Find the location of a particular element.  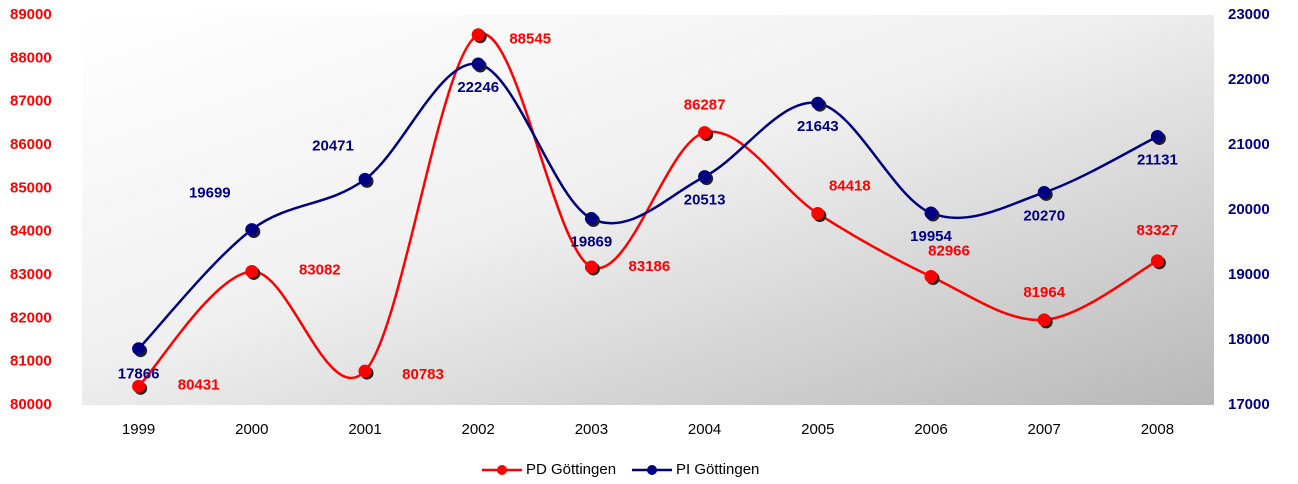

data-label: 80783 is located at coordinates (423, 374).